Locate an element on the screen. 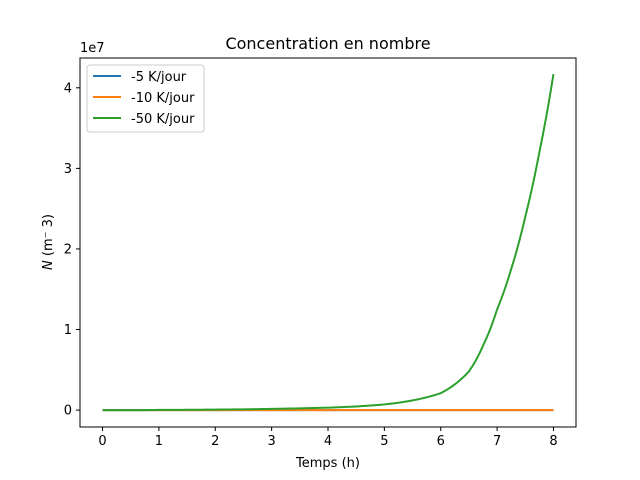 The image size is (640, 480). legend-box is located at coordinates (145, 98).